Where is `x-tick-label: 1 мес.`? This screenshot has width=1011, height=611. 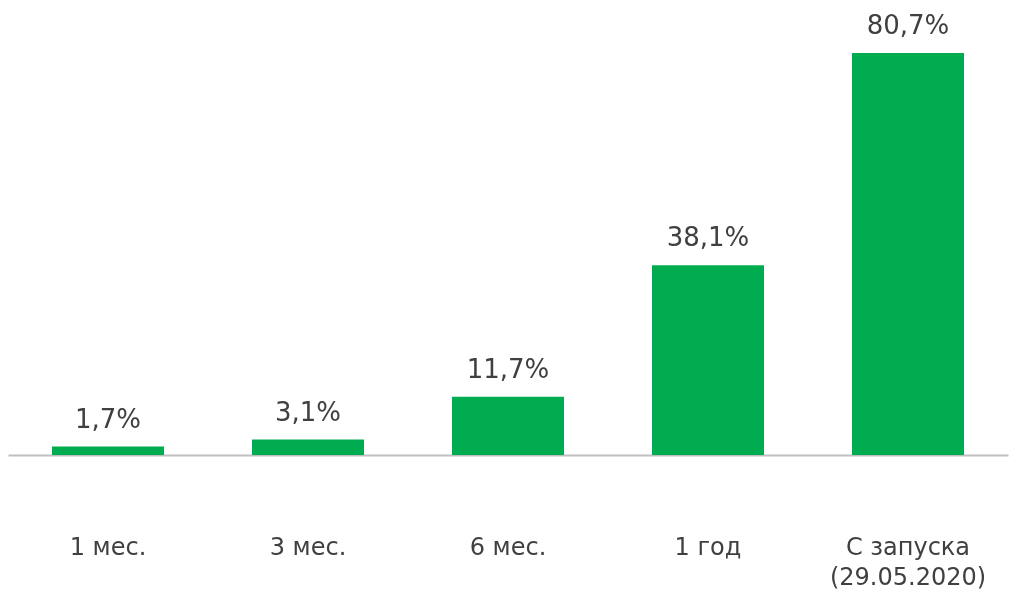
x-tick-label: 1 мес. is located at coordinates (108, 546).